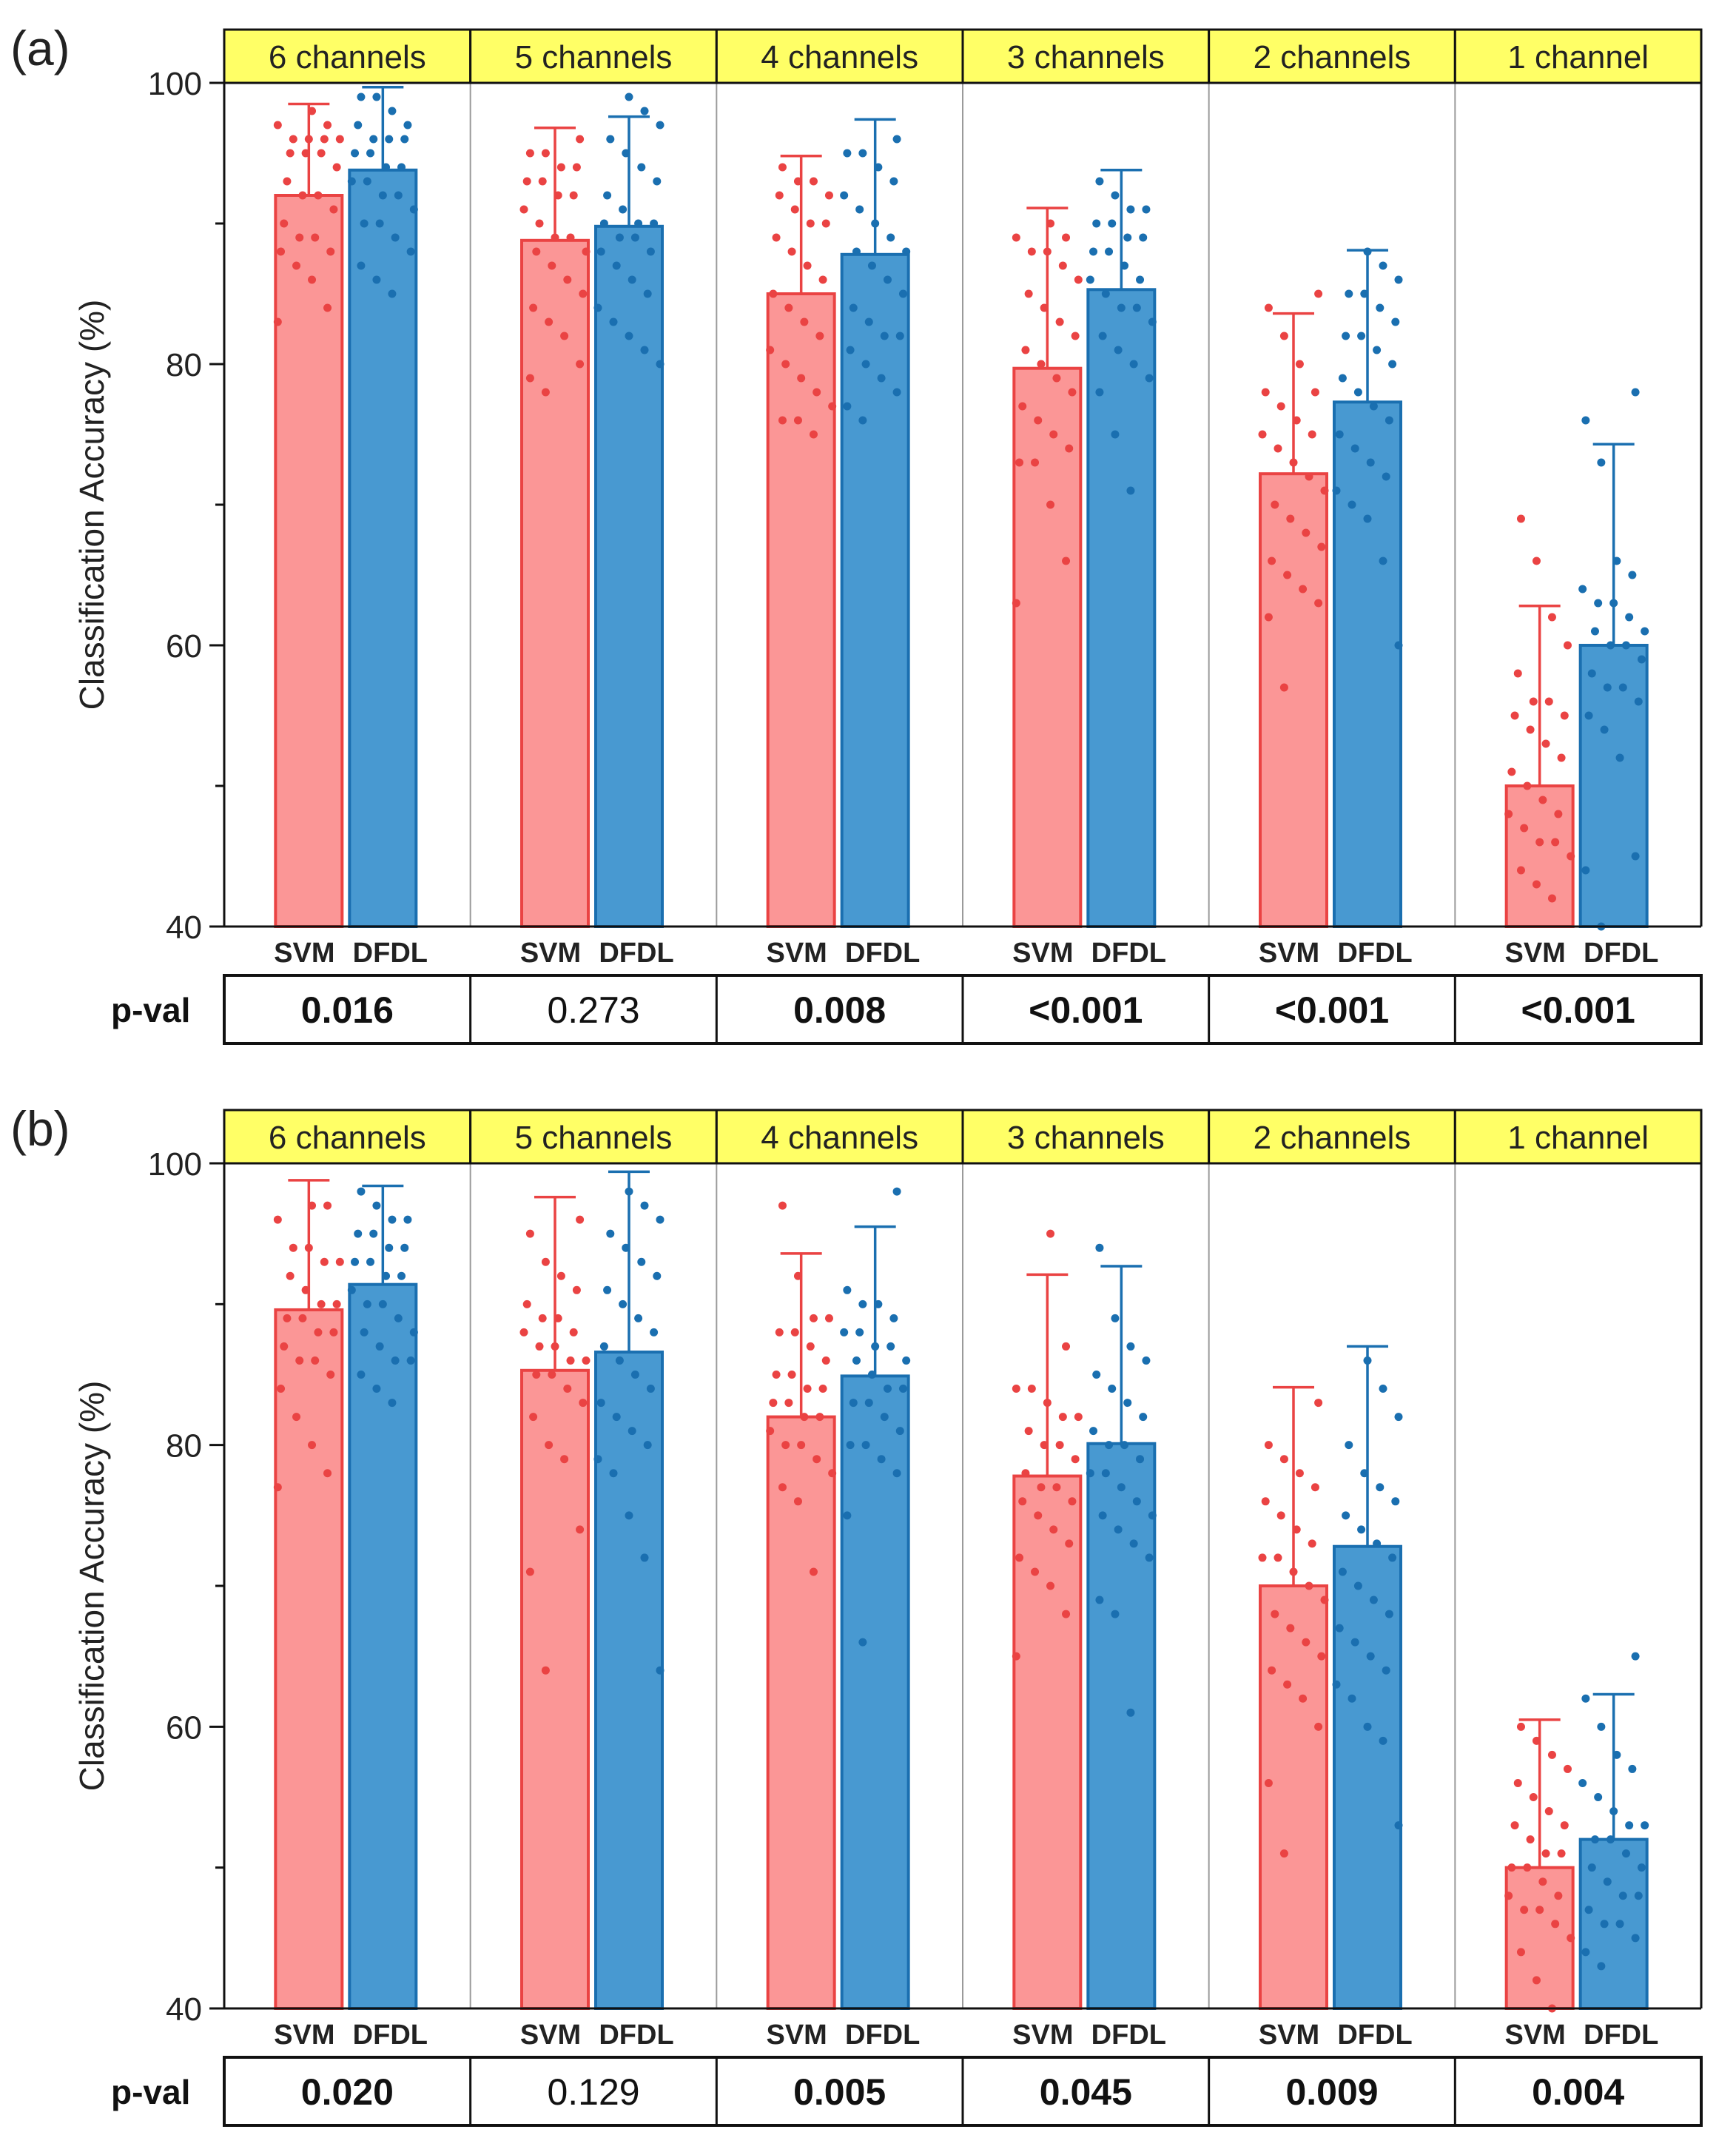 The image size is (1736, 2152). What do you see at coordinates (1293, 1797) in the screenshot?
I see `bar-svm` at bounding box center [1293, 1797].